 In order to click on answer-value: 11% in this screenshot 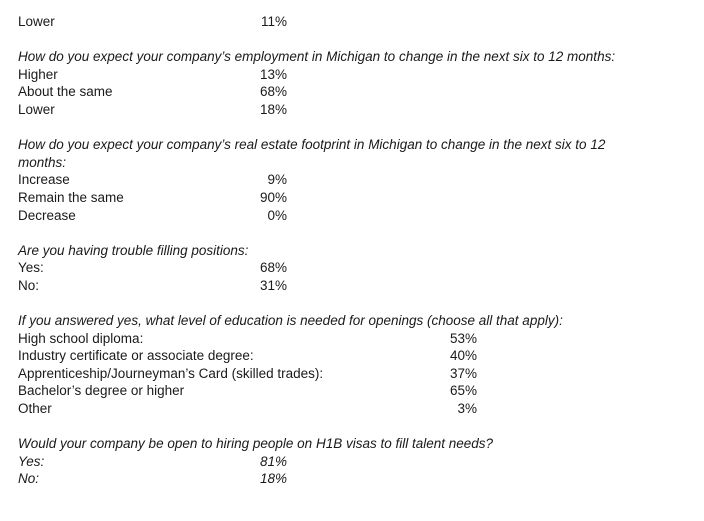, I will do `click(273, 21)`.